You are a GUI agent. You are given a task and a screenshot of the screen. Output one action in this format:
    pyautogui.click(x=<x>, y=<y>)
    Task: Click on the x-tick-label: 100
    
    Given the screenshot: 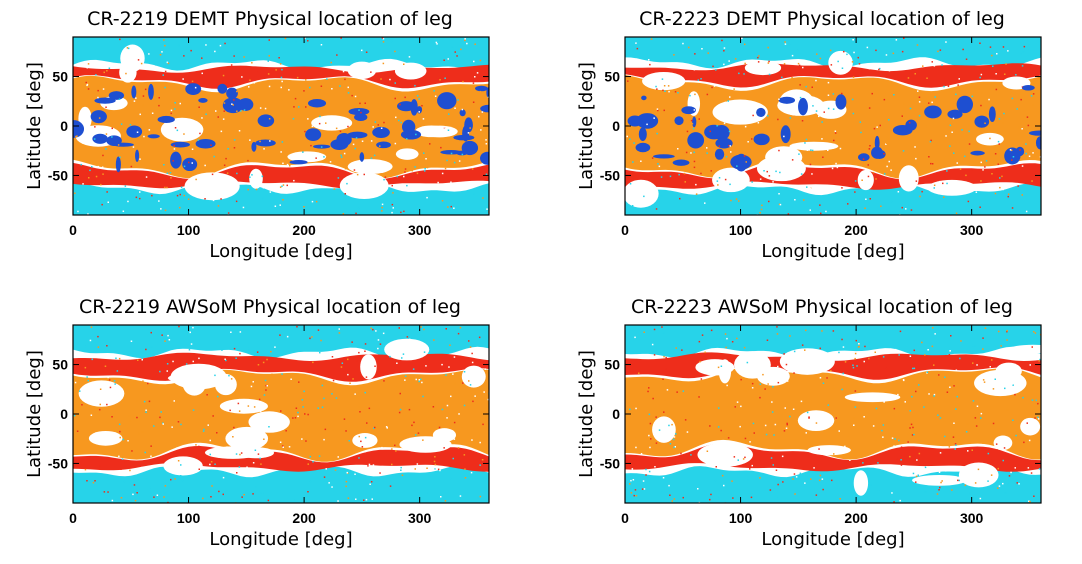 What is the action you would take?
    pyautogui.click(x=741, y=518)
    